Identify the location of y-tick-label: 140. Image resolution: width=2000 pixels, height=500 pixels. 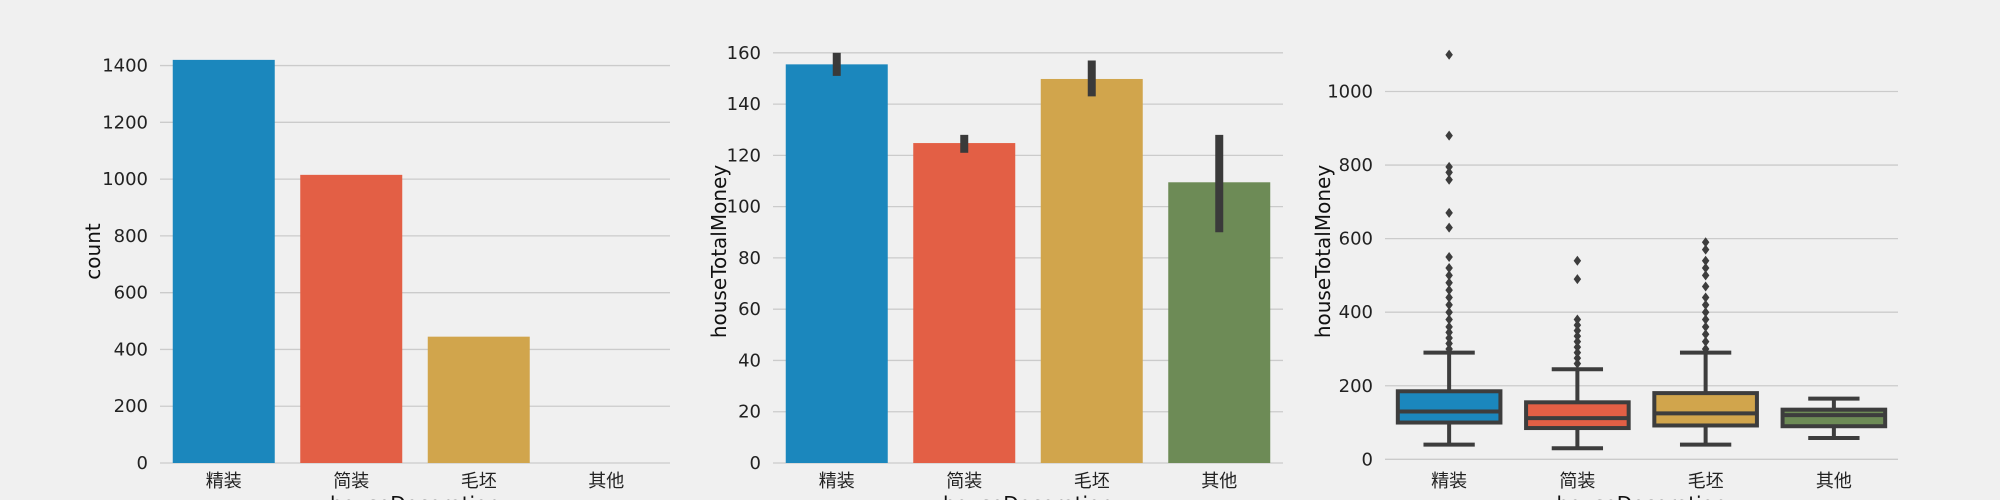
(744, 104).